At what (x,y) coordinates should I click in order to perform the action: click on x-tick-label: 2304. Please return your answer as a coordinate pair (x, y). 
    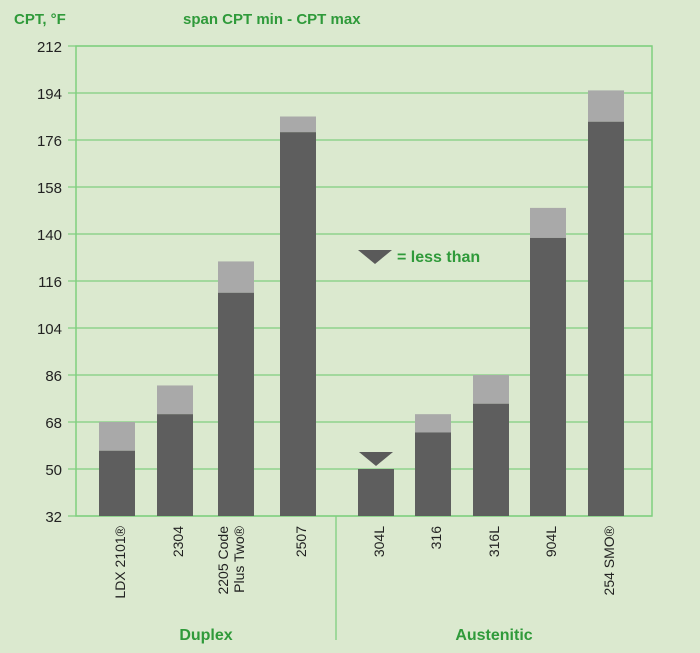
    Looking at the image, I should click on (178, 541).